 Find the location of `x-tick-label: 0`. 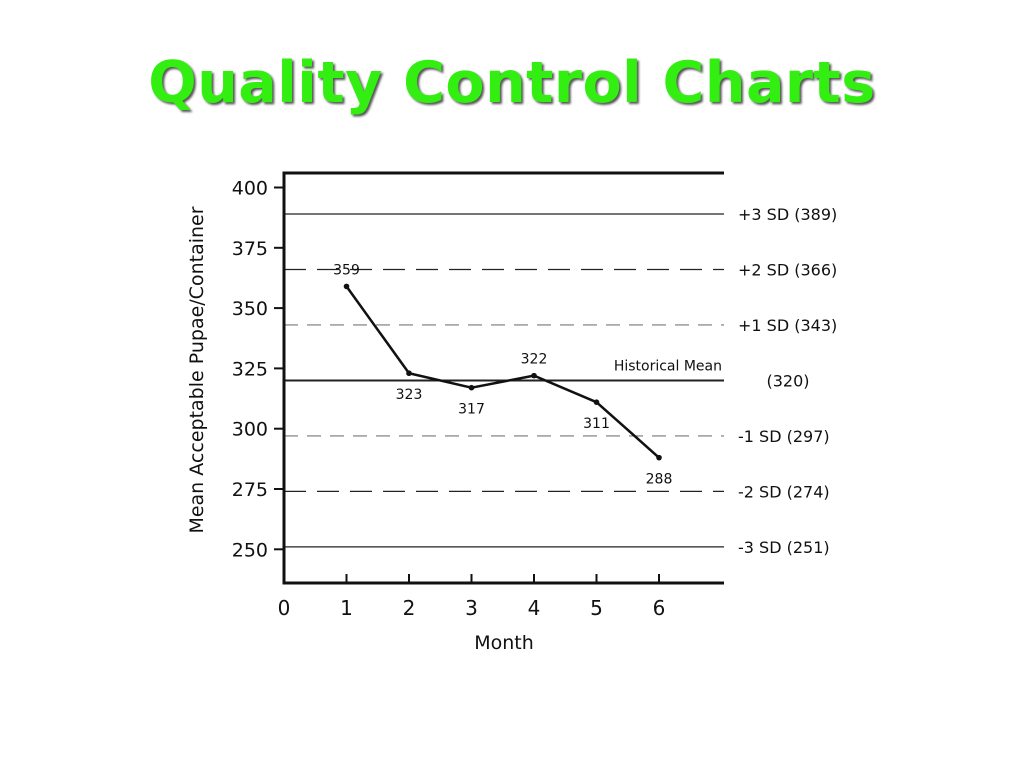

x-tick-label: 0 is located at coordinates (284, 608).